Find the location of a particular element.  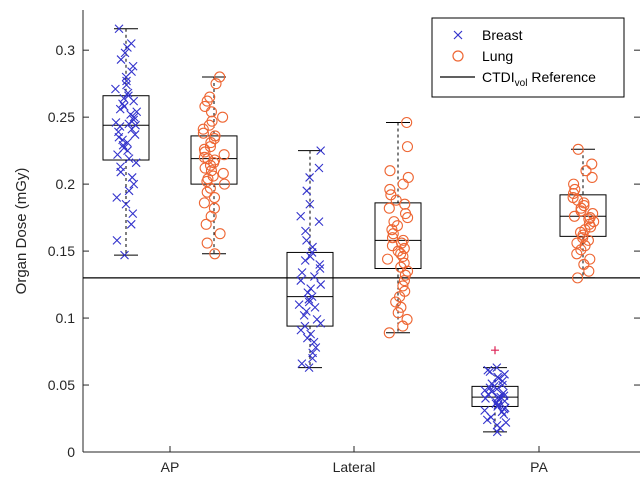

legend: Breast Lung CTDIvol Reference is located at coordinates (528, 57).